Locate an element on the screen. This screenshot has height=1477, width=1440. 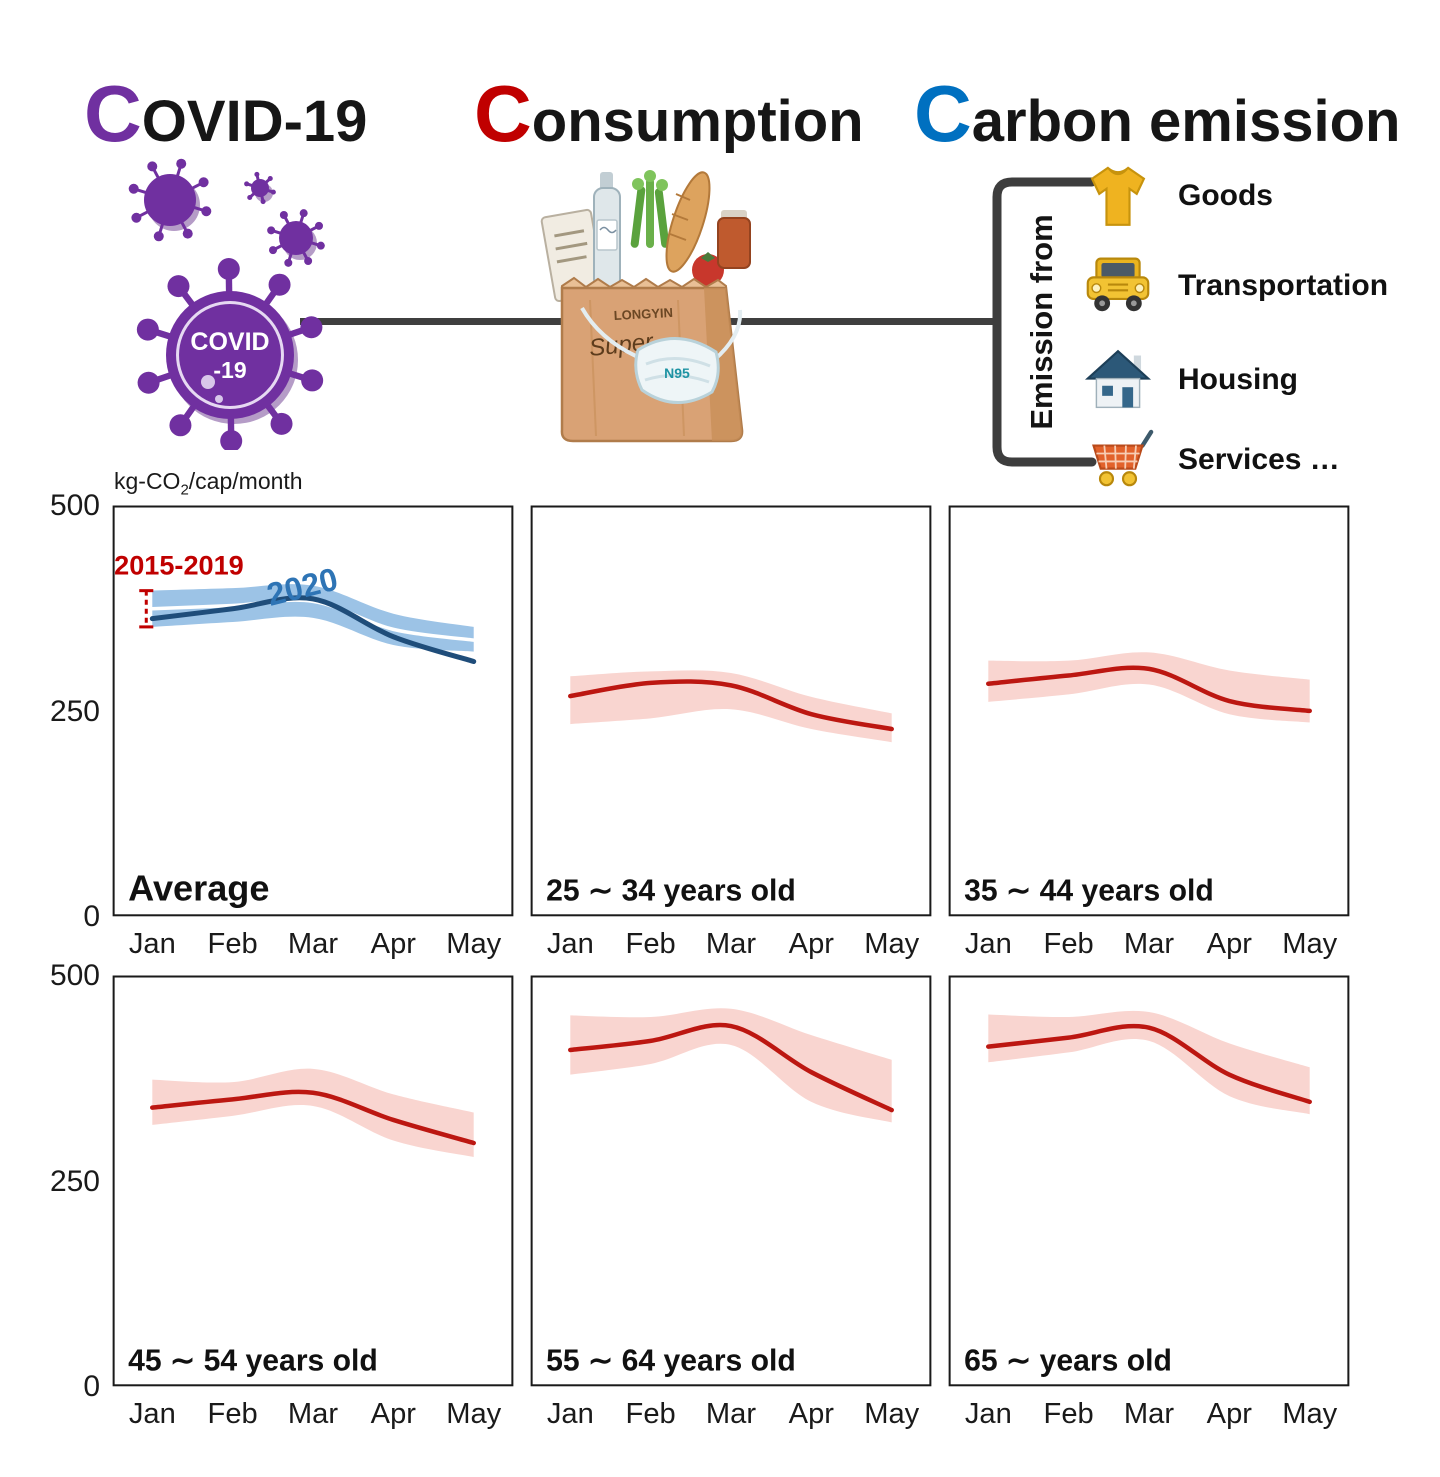
panel-title: 25 ∼ 34 years old is located at coordinates (671, 891).